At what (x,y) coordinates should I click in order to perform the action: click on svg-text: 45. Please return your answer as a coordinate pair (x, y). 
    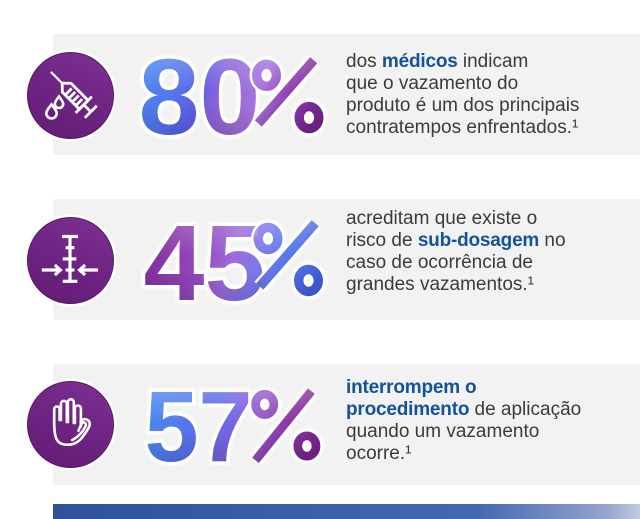
    Looking at the image, I should click on (205, 262).